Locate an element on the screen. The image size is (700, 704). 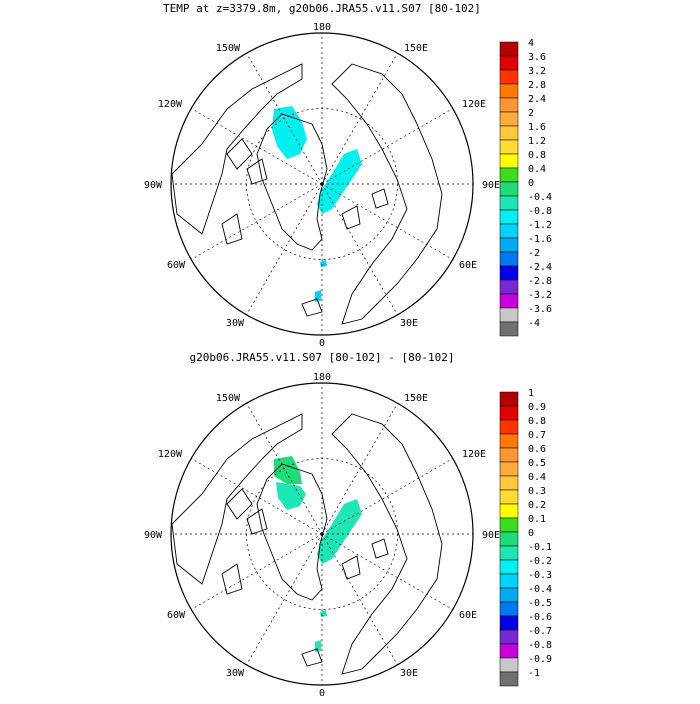
longitude-label: 30E is located at coordinates (409, 323).